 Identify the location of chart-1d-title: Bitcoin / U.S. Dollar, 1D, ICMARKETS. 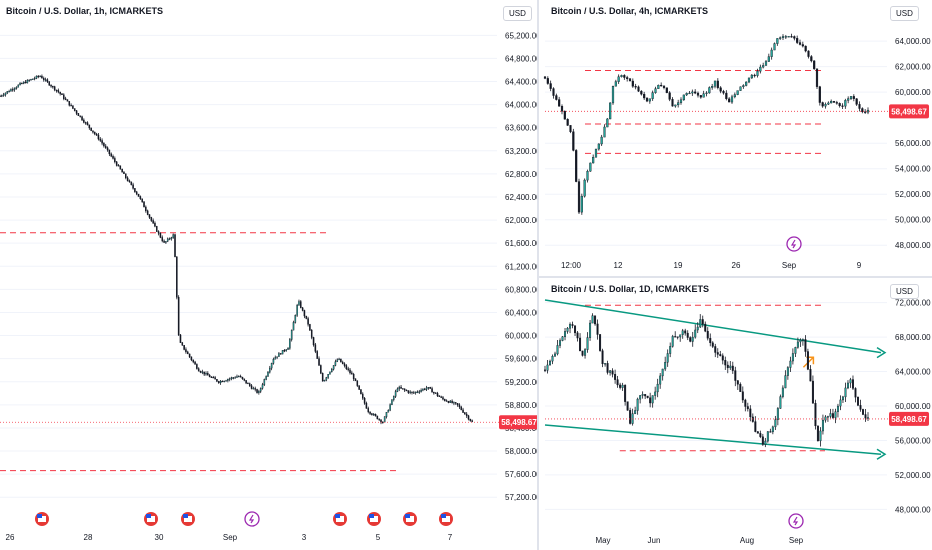
(630, 289).